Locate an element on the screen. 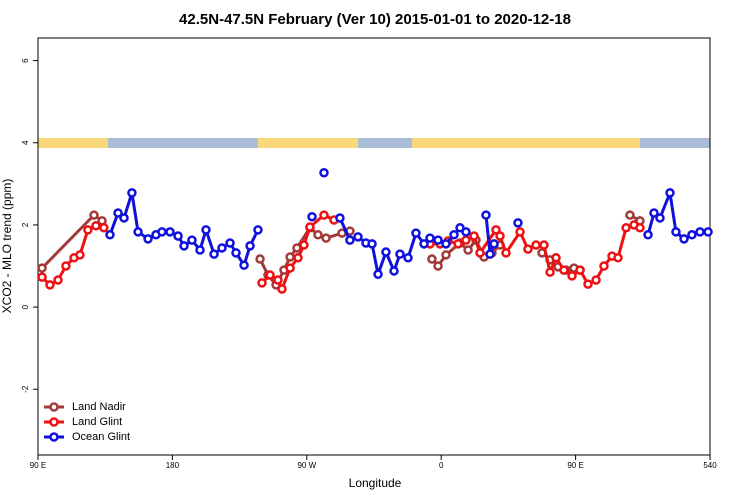 The image size is (750, 500). x-tick-label: 90 E is located at coordinates (575, 465).